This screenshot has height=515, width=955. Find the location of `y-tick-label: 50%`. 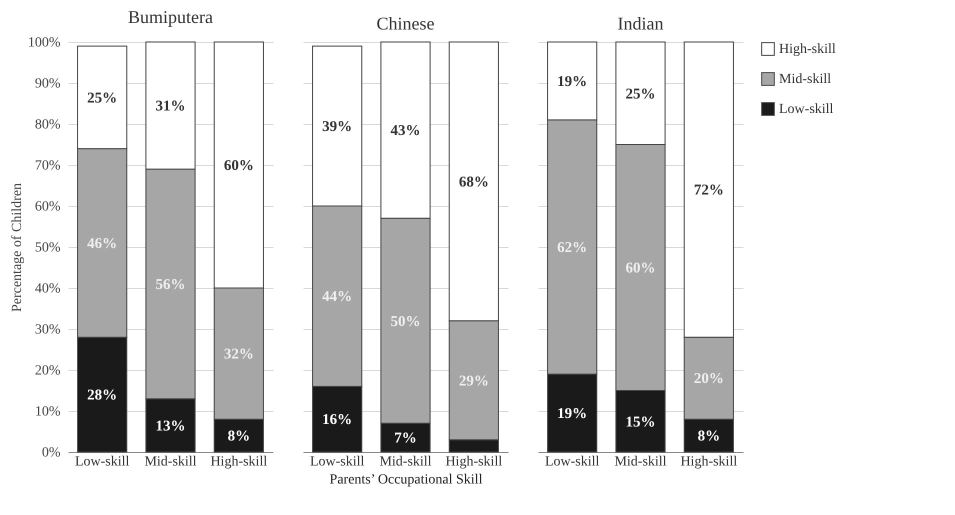

y-tick-label: 50% is located at coordinates (47, 248).